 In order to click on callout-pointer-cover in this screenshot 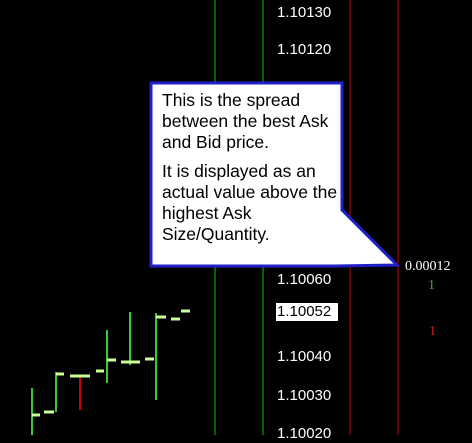, I will do `click(363, 237)`.